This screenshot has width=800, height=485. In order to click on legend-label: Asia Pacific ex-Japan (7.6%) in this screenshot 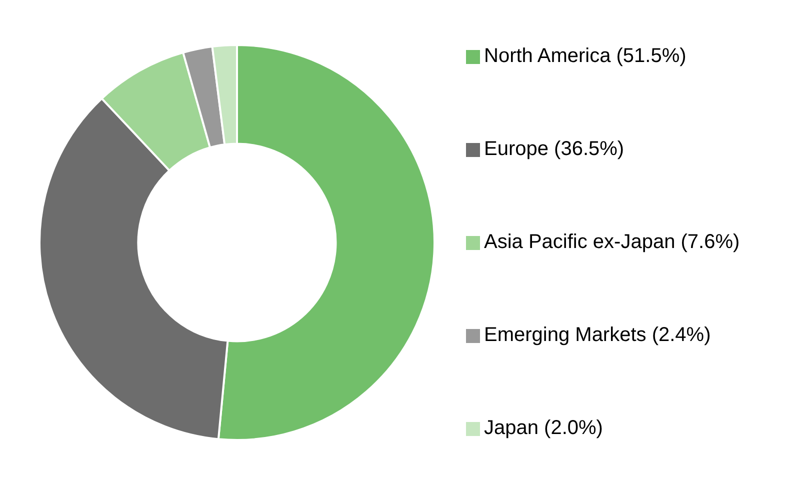, I will do `click(612, 242)`.